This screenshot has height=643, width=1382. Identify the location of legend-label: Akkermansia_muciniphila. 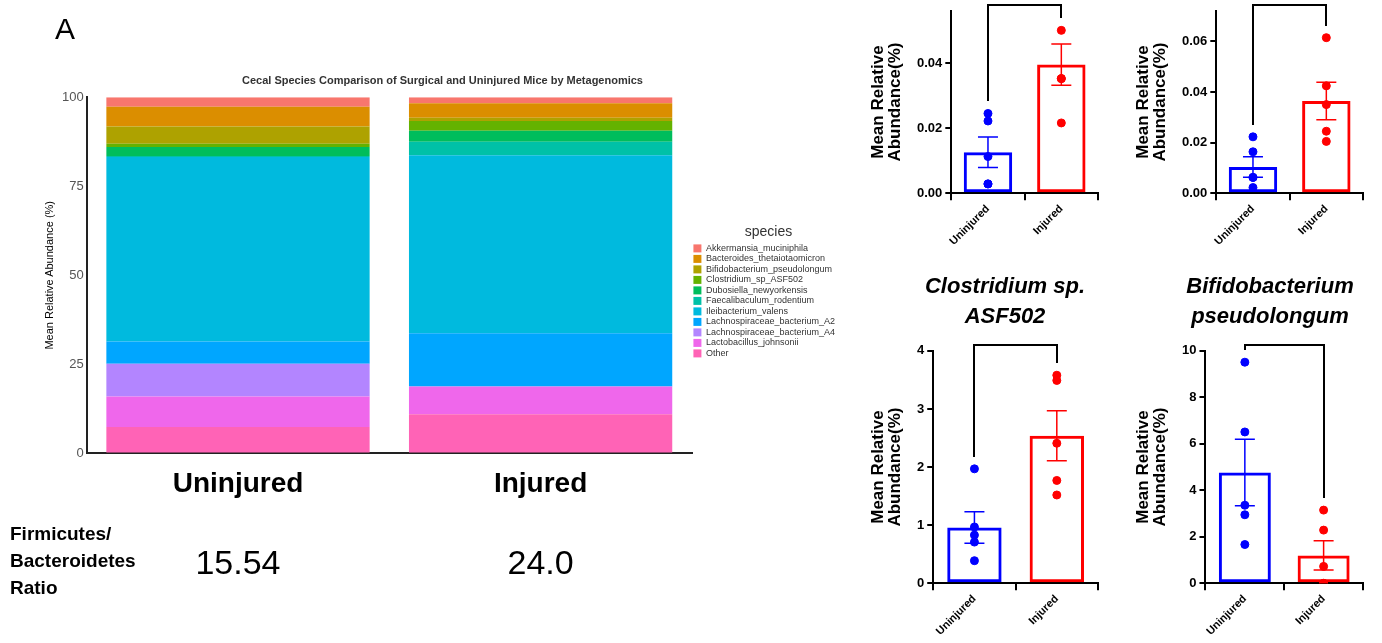
(756, 247).